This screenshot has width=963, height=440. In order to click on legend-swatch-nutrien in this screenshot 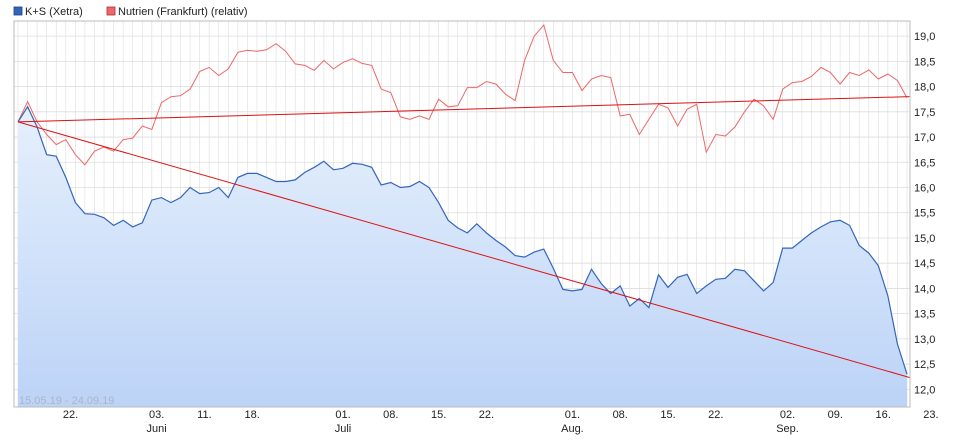, I will do `click(111, 11)`.